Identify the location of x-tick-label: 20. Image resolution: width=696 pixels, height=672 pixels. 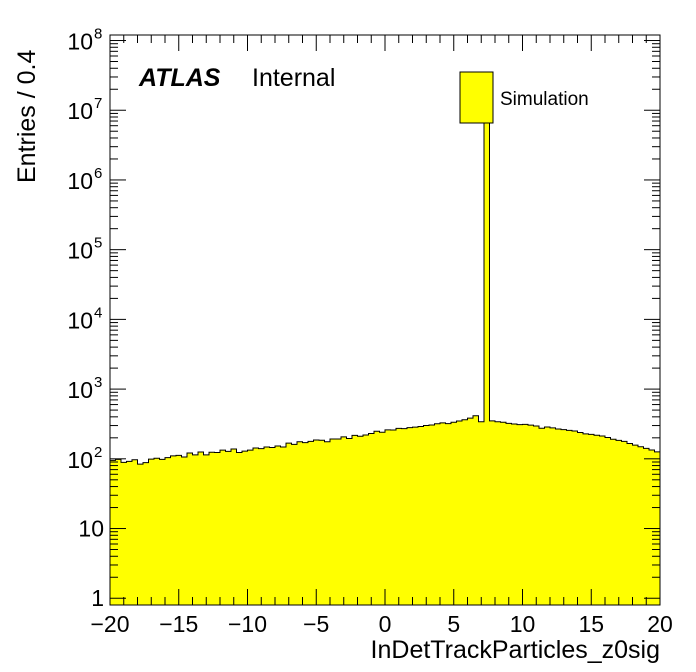
(660, 624).